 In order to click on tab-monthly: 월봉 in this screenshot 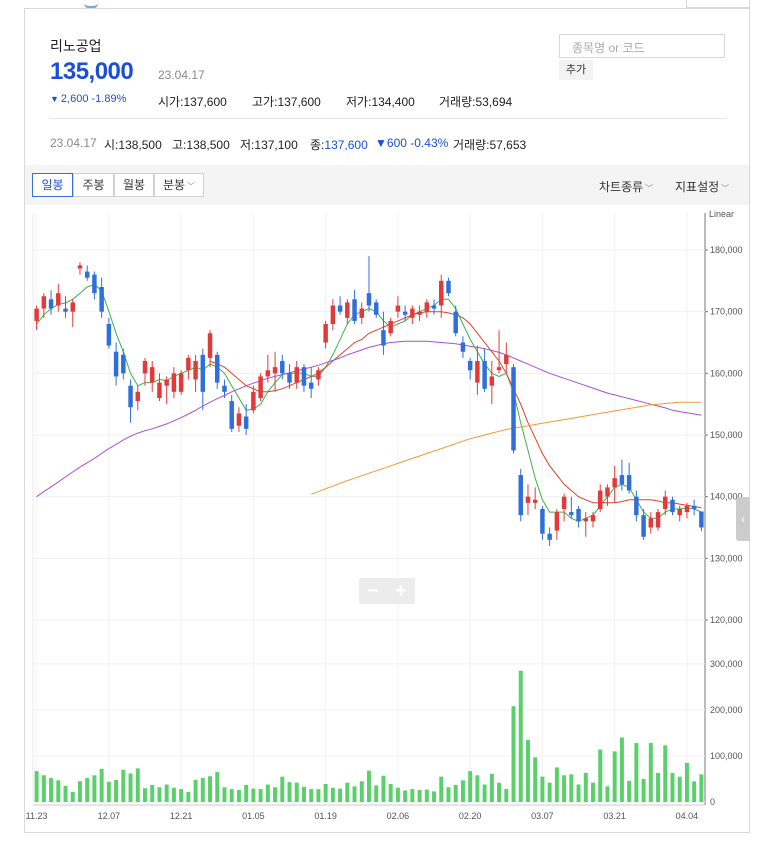, I will do `click(134, 185)`.